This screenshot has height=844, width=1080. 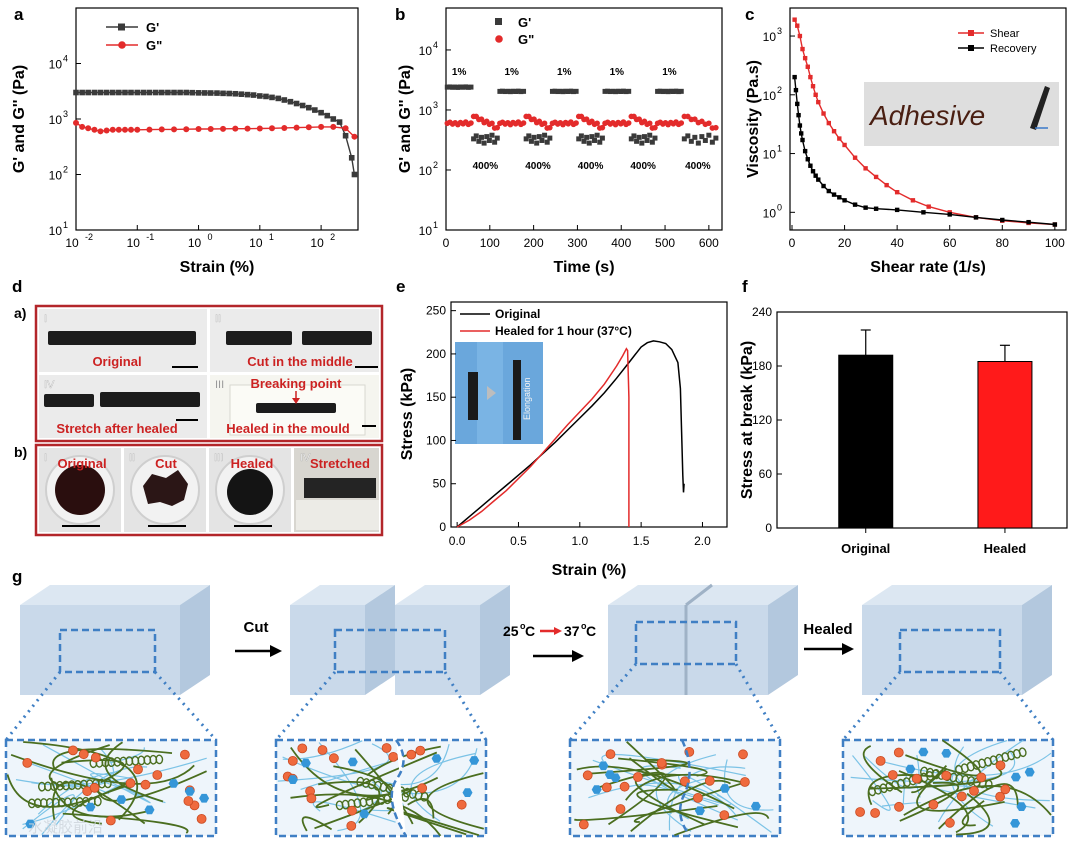 What do you see at coordinates (284, 127) in the screenshot?
I see `chart-a-point-gdouble` at bounding box center [284, 127].